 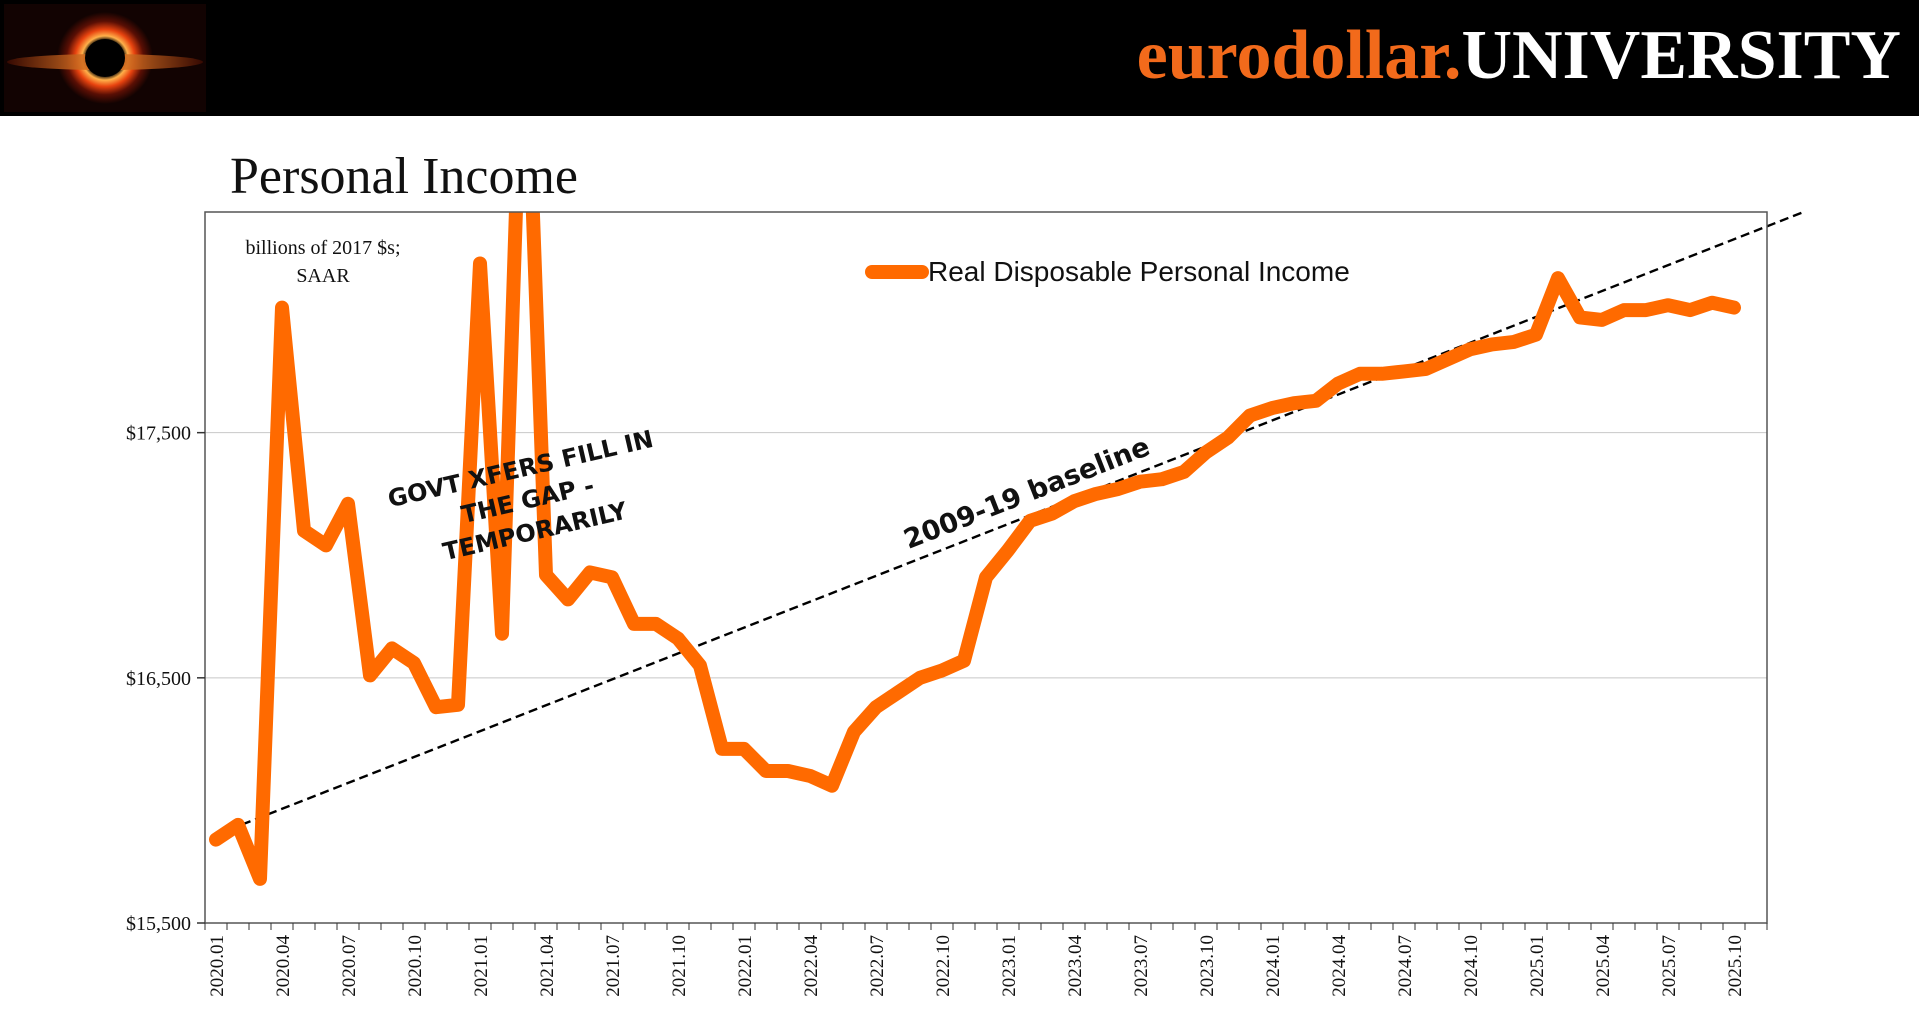 I want to click on header-bar: eurodollar.UNIVERSITY, so click(x=959, y=58).